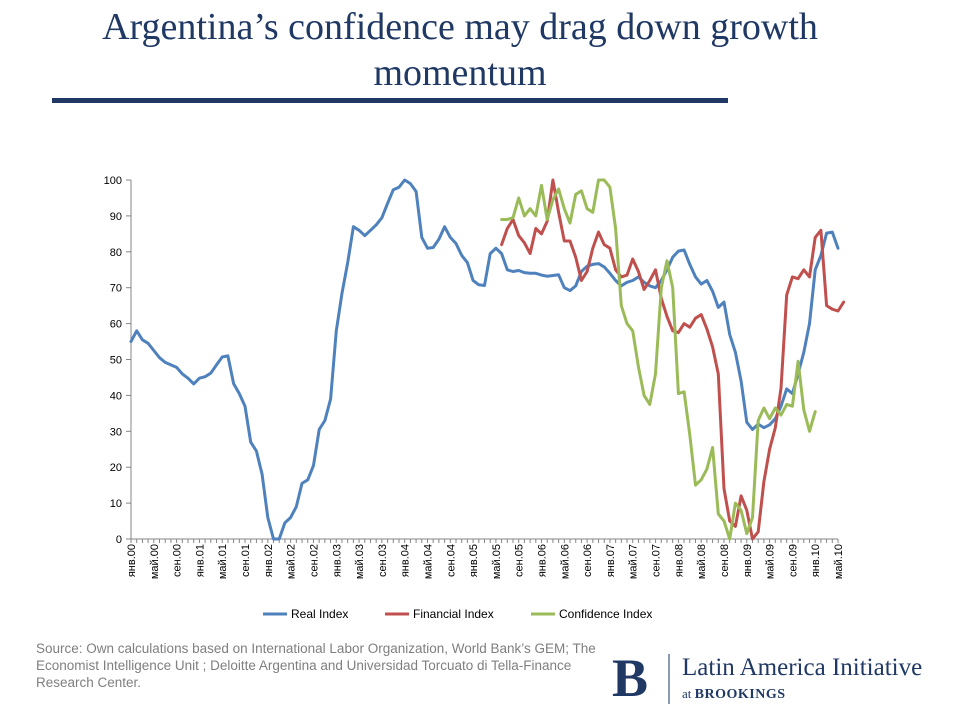 This screenshot has width=960, height=720. What do you see at coordinates (657, 560) in the screenshot?
I see `x-tick-label: сен.07` at bounding box center [657, 560].